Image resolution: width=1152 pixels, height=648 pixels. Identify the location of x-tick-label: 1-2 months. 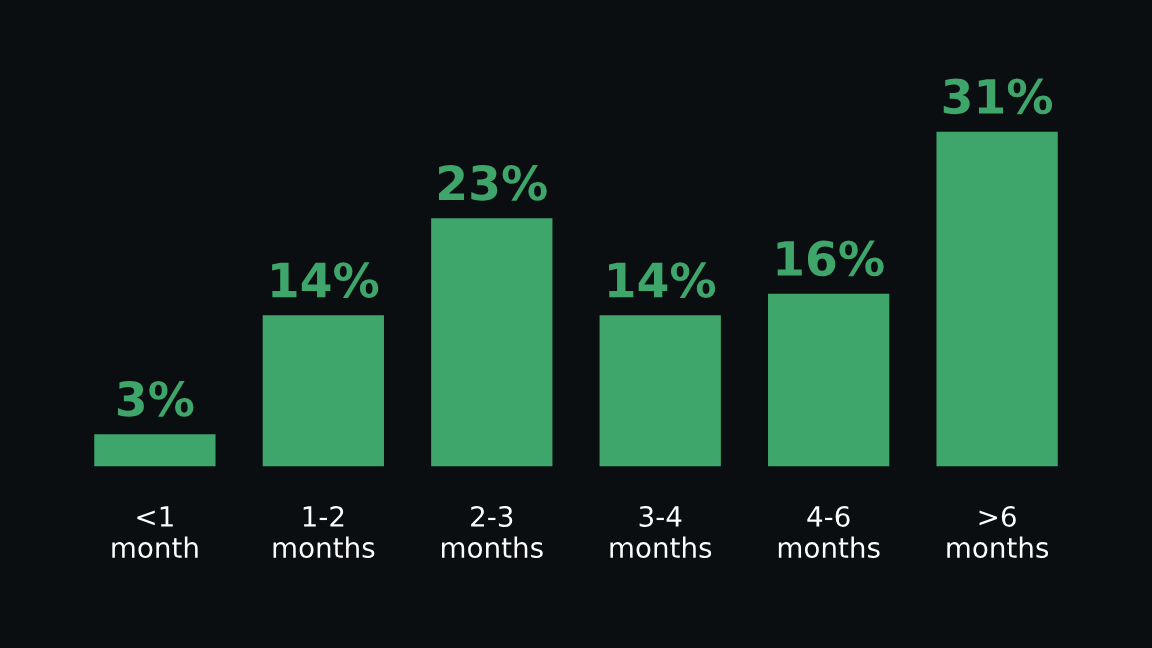
(324, 532).